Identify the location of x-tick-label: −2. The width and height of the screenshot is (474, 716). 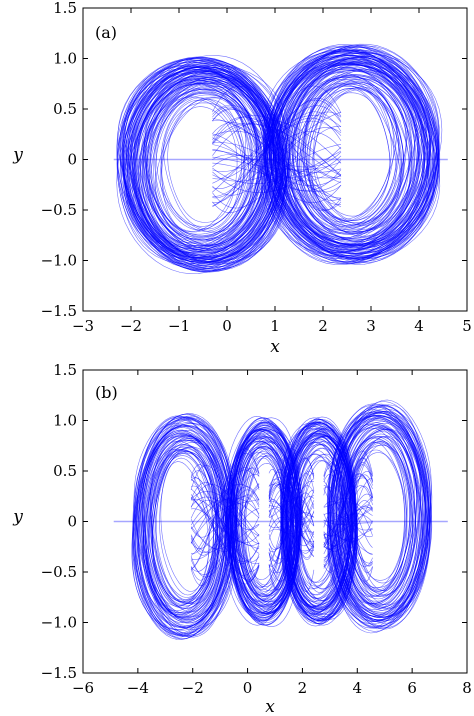
(131, 326).